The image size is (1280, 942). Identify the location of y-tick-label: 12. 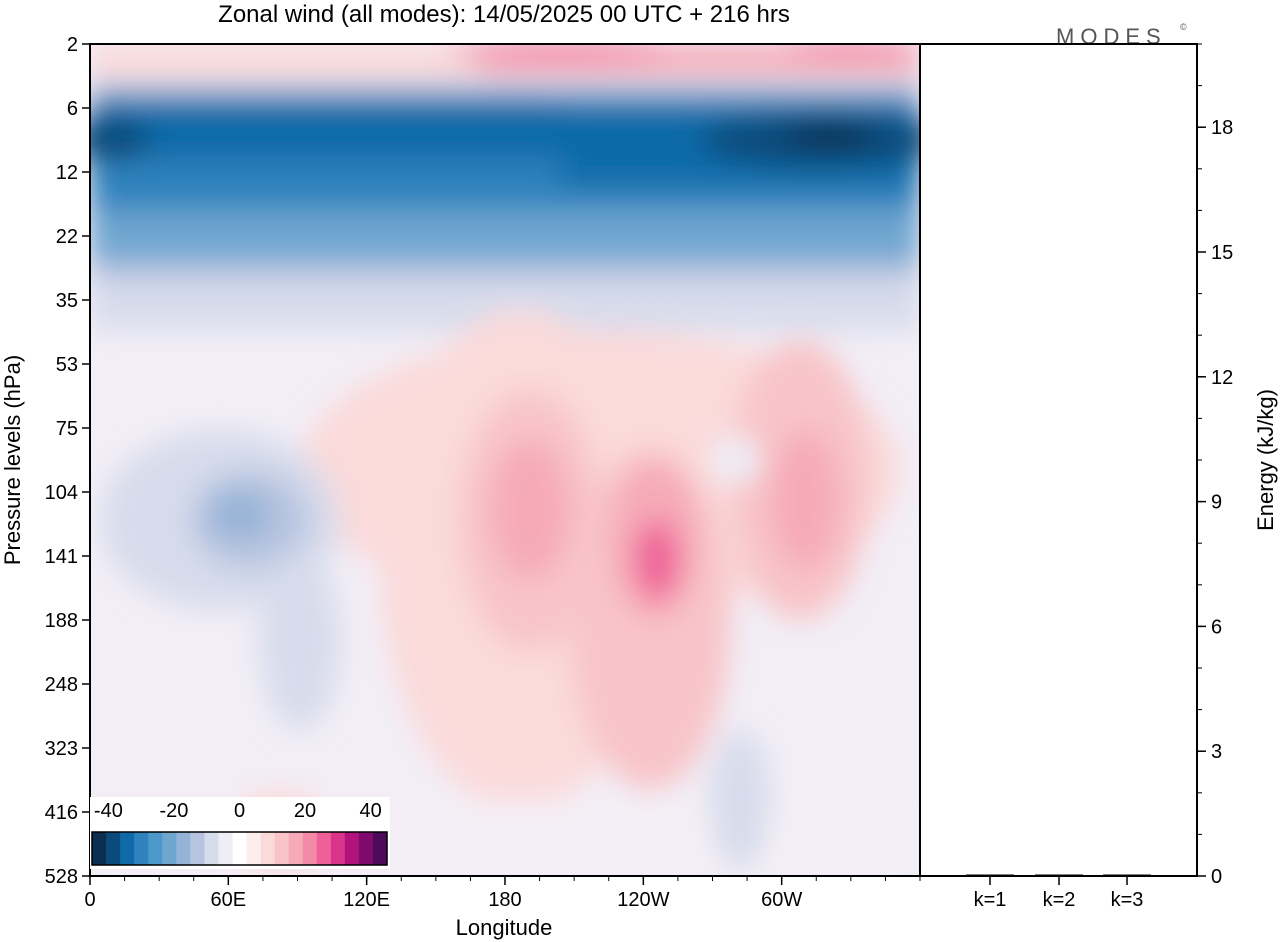
(67, 173).